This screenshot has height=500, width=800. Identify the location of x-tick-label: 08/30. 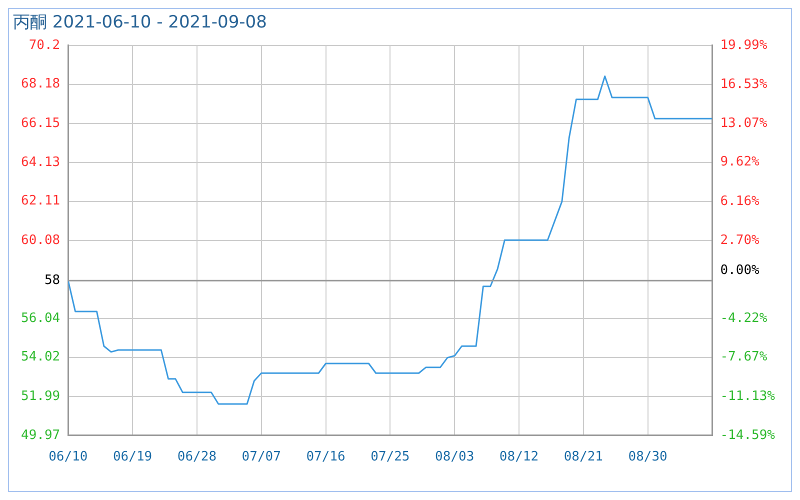
(648, 457).